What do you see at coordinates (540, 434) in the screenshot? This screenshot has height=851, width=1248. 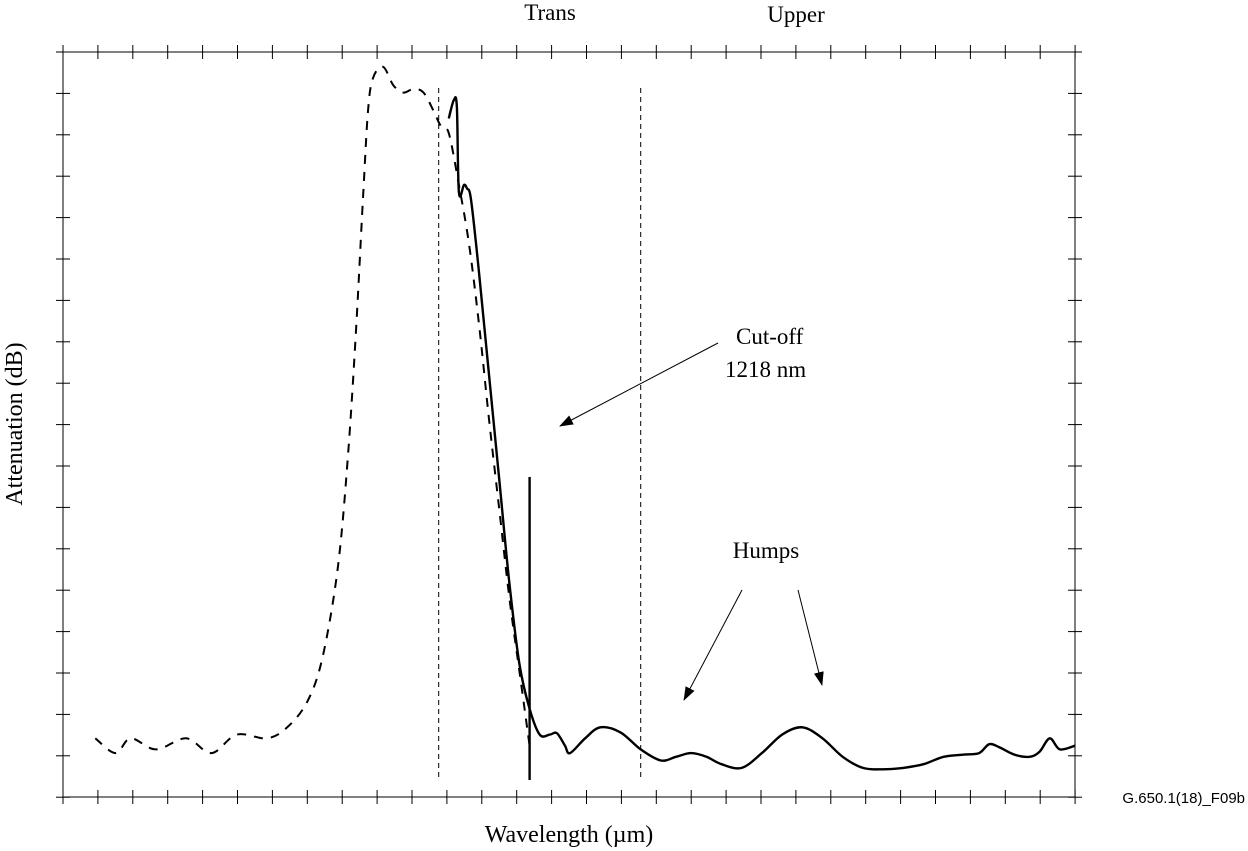 I see `region-boundaries` at bounding box center [540, 434].